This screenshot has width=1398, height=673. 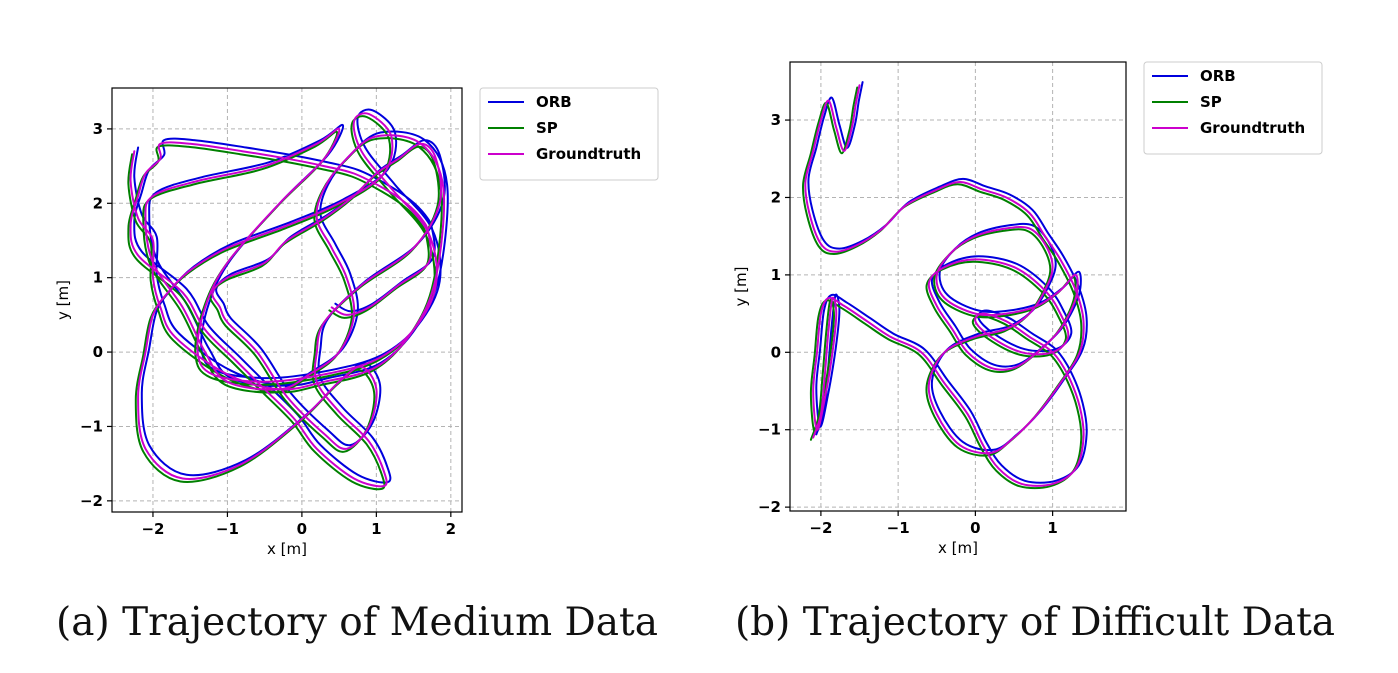 I want to click on caption-medium: (a) Trajectory of Medium Data, so click(x=357, y=622).